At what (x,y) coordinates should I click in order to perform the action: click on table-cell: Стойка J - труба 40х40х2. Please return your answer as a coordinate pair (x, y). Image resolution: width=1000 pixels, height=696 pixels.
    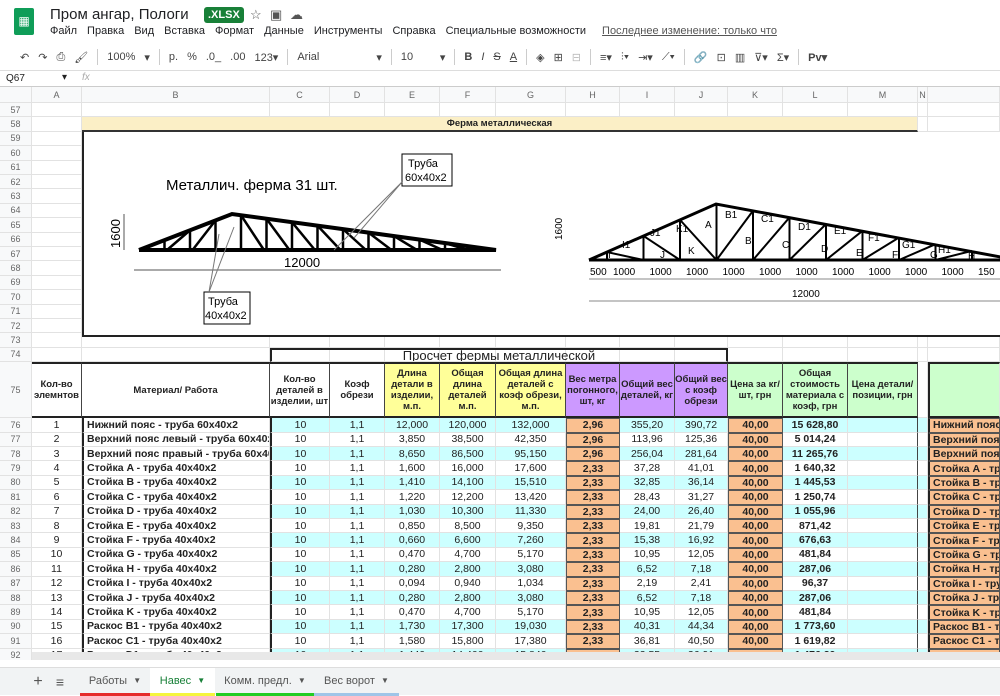
    Looking at the image, I should click on (176, 598).